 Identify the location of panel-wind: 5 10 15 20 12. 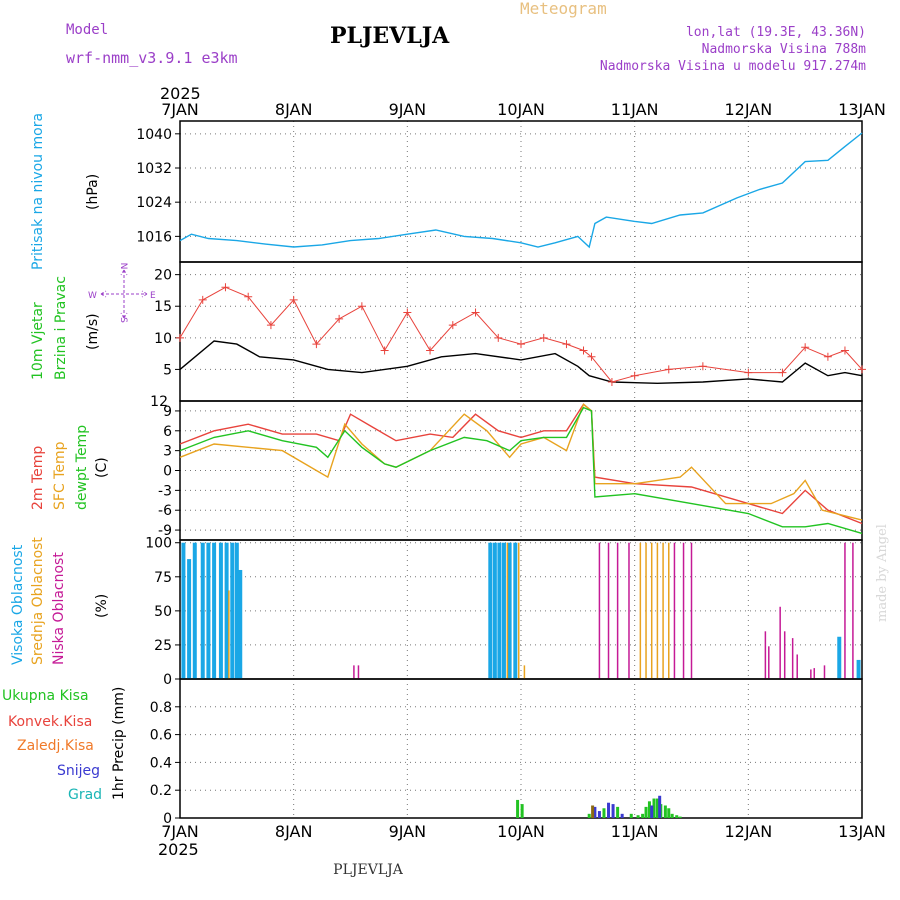
(508, 335).